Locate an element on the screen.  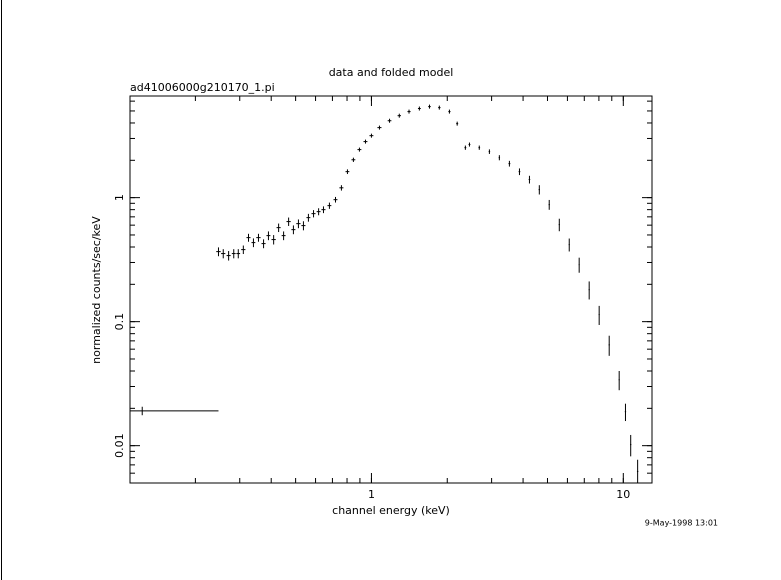
y-axis-label: normalized counts/sec/keV is located at coordinates (96, 290).